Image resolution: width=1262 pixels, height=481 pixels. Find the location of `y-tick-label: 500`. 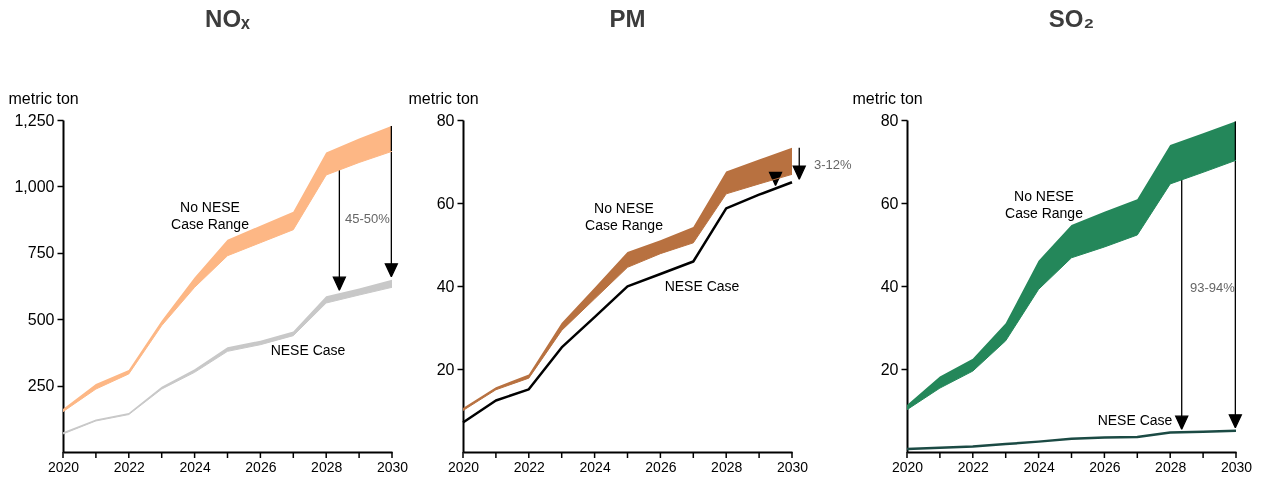

y-tick-label: 500 is located at coordinates (41, 319).